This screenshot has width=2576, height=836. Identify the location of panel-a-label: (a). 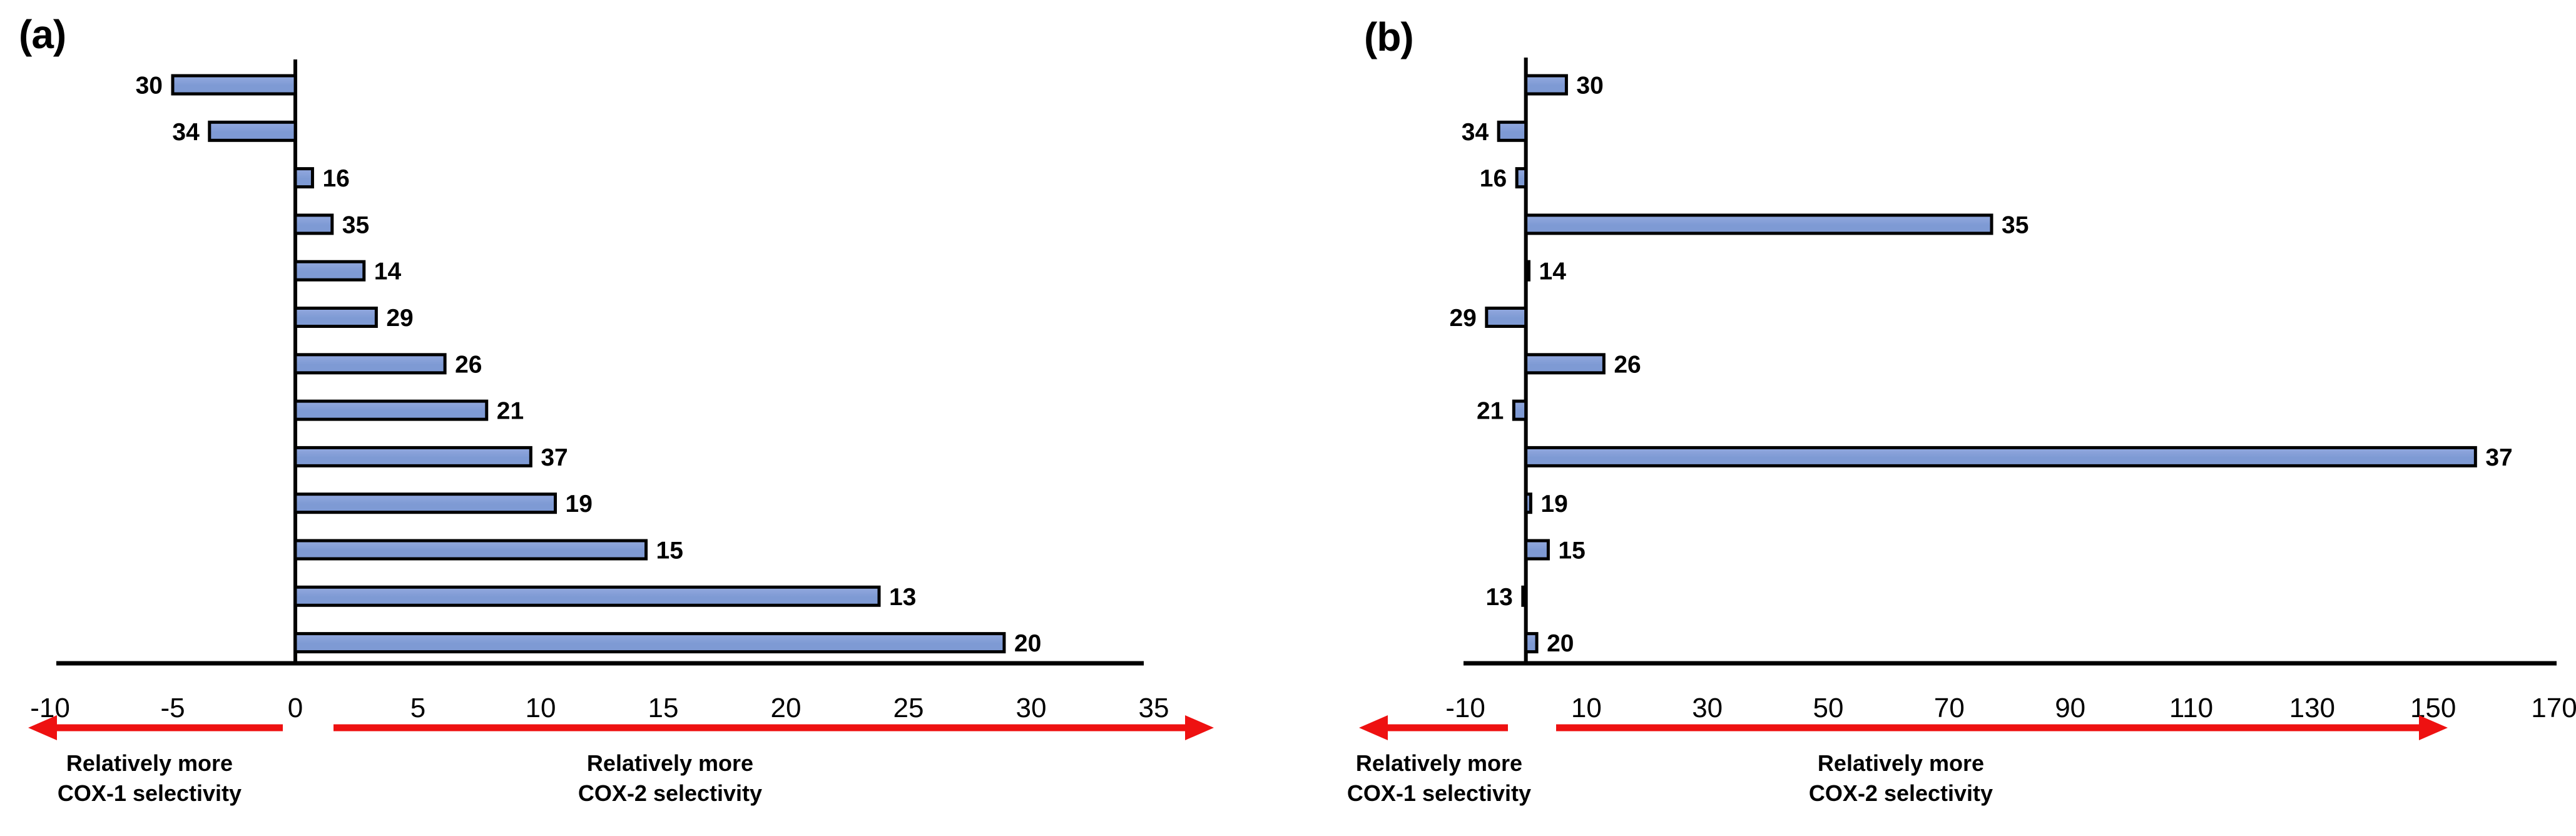
(43, 34).